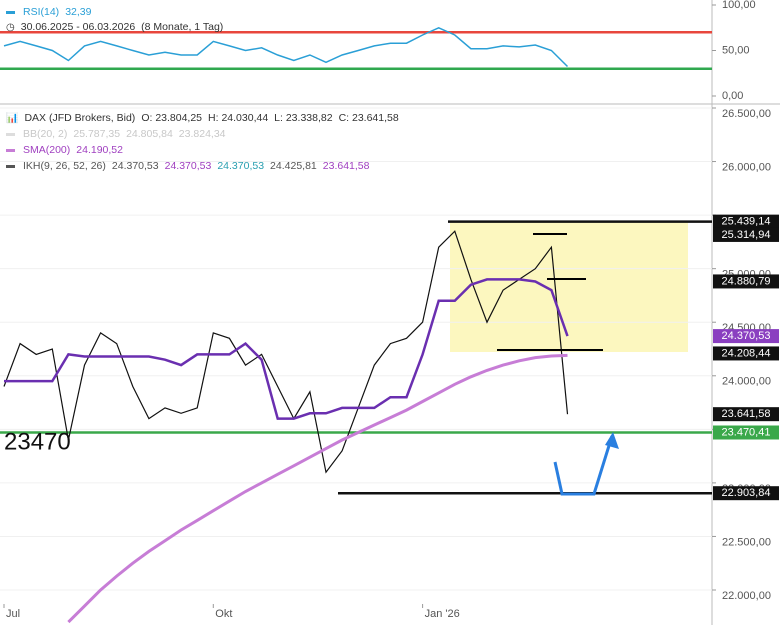  I want to click on legend-value: 24.805,84, so click(149, 134).